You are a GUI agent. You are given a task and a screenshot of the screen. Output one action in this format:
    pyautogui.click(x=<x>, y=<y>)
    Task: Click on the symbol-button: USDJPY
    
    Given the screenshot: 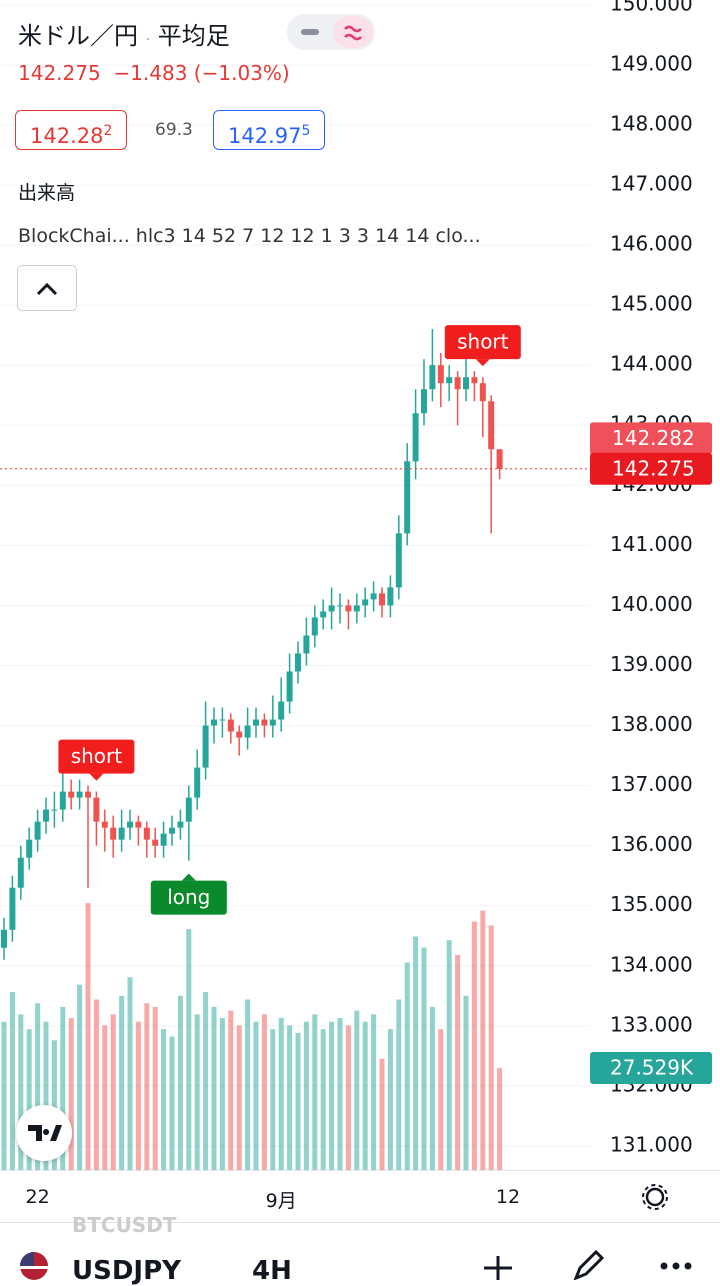 What is the action you would take?
    pyautogui.click(x=126, y=1271)
    